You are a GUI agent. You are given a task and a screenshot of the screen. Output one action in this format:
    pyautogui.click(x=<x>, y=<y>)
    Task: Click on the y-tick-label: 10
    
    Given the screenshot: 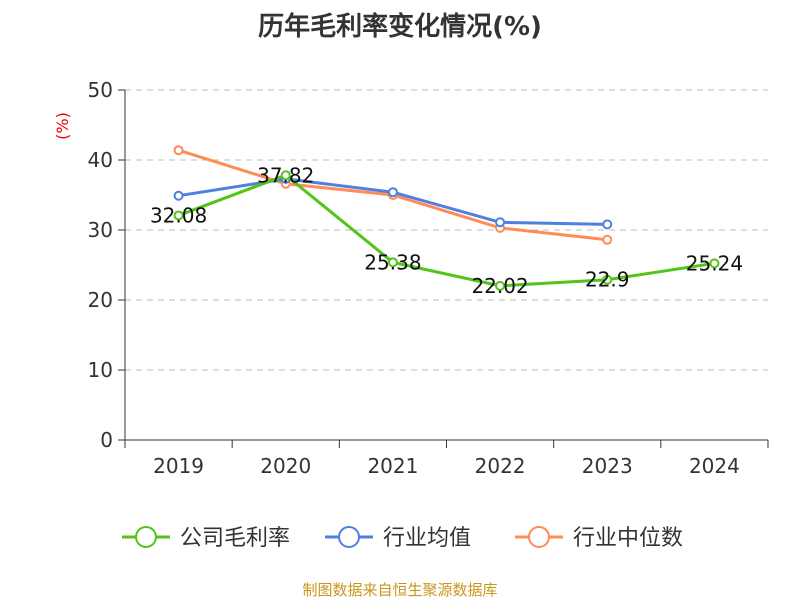 What is the action you would take?
    pyautogui.click(x=100, y=370)
    